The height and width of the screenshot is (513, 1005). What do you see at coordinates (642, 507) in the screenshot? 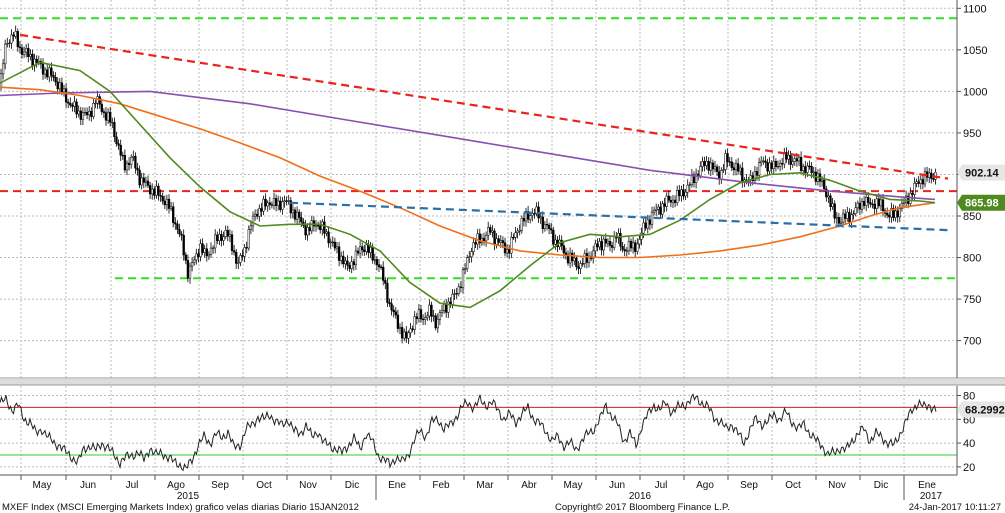
I see `footer-copyright: Copyright© 2017 Bloomberg Finance L.P.` at bounding box center [642, 507].